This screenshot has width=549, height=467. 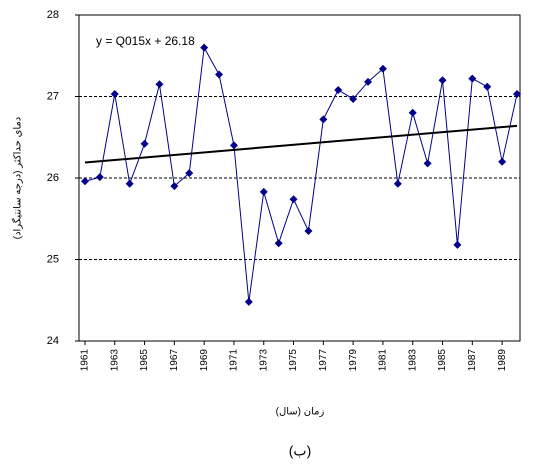 I want to click on x-tick-label: 1987, so click(x=472, y=360).